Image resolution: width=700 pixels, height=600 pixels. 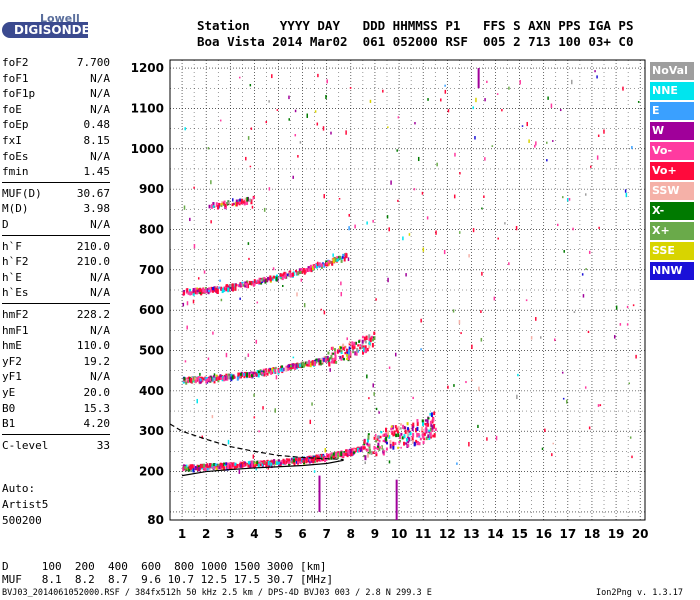 What do you see at coordinates (447, 534) in the screenshot?
I see `x-tick-label: 12` at bounding box center [447, 534].